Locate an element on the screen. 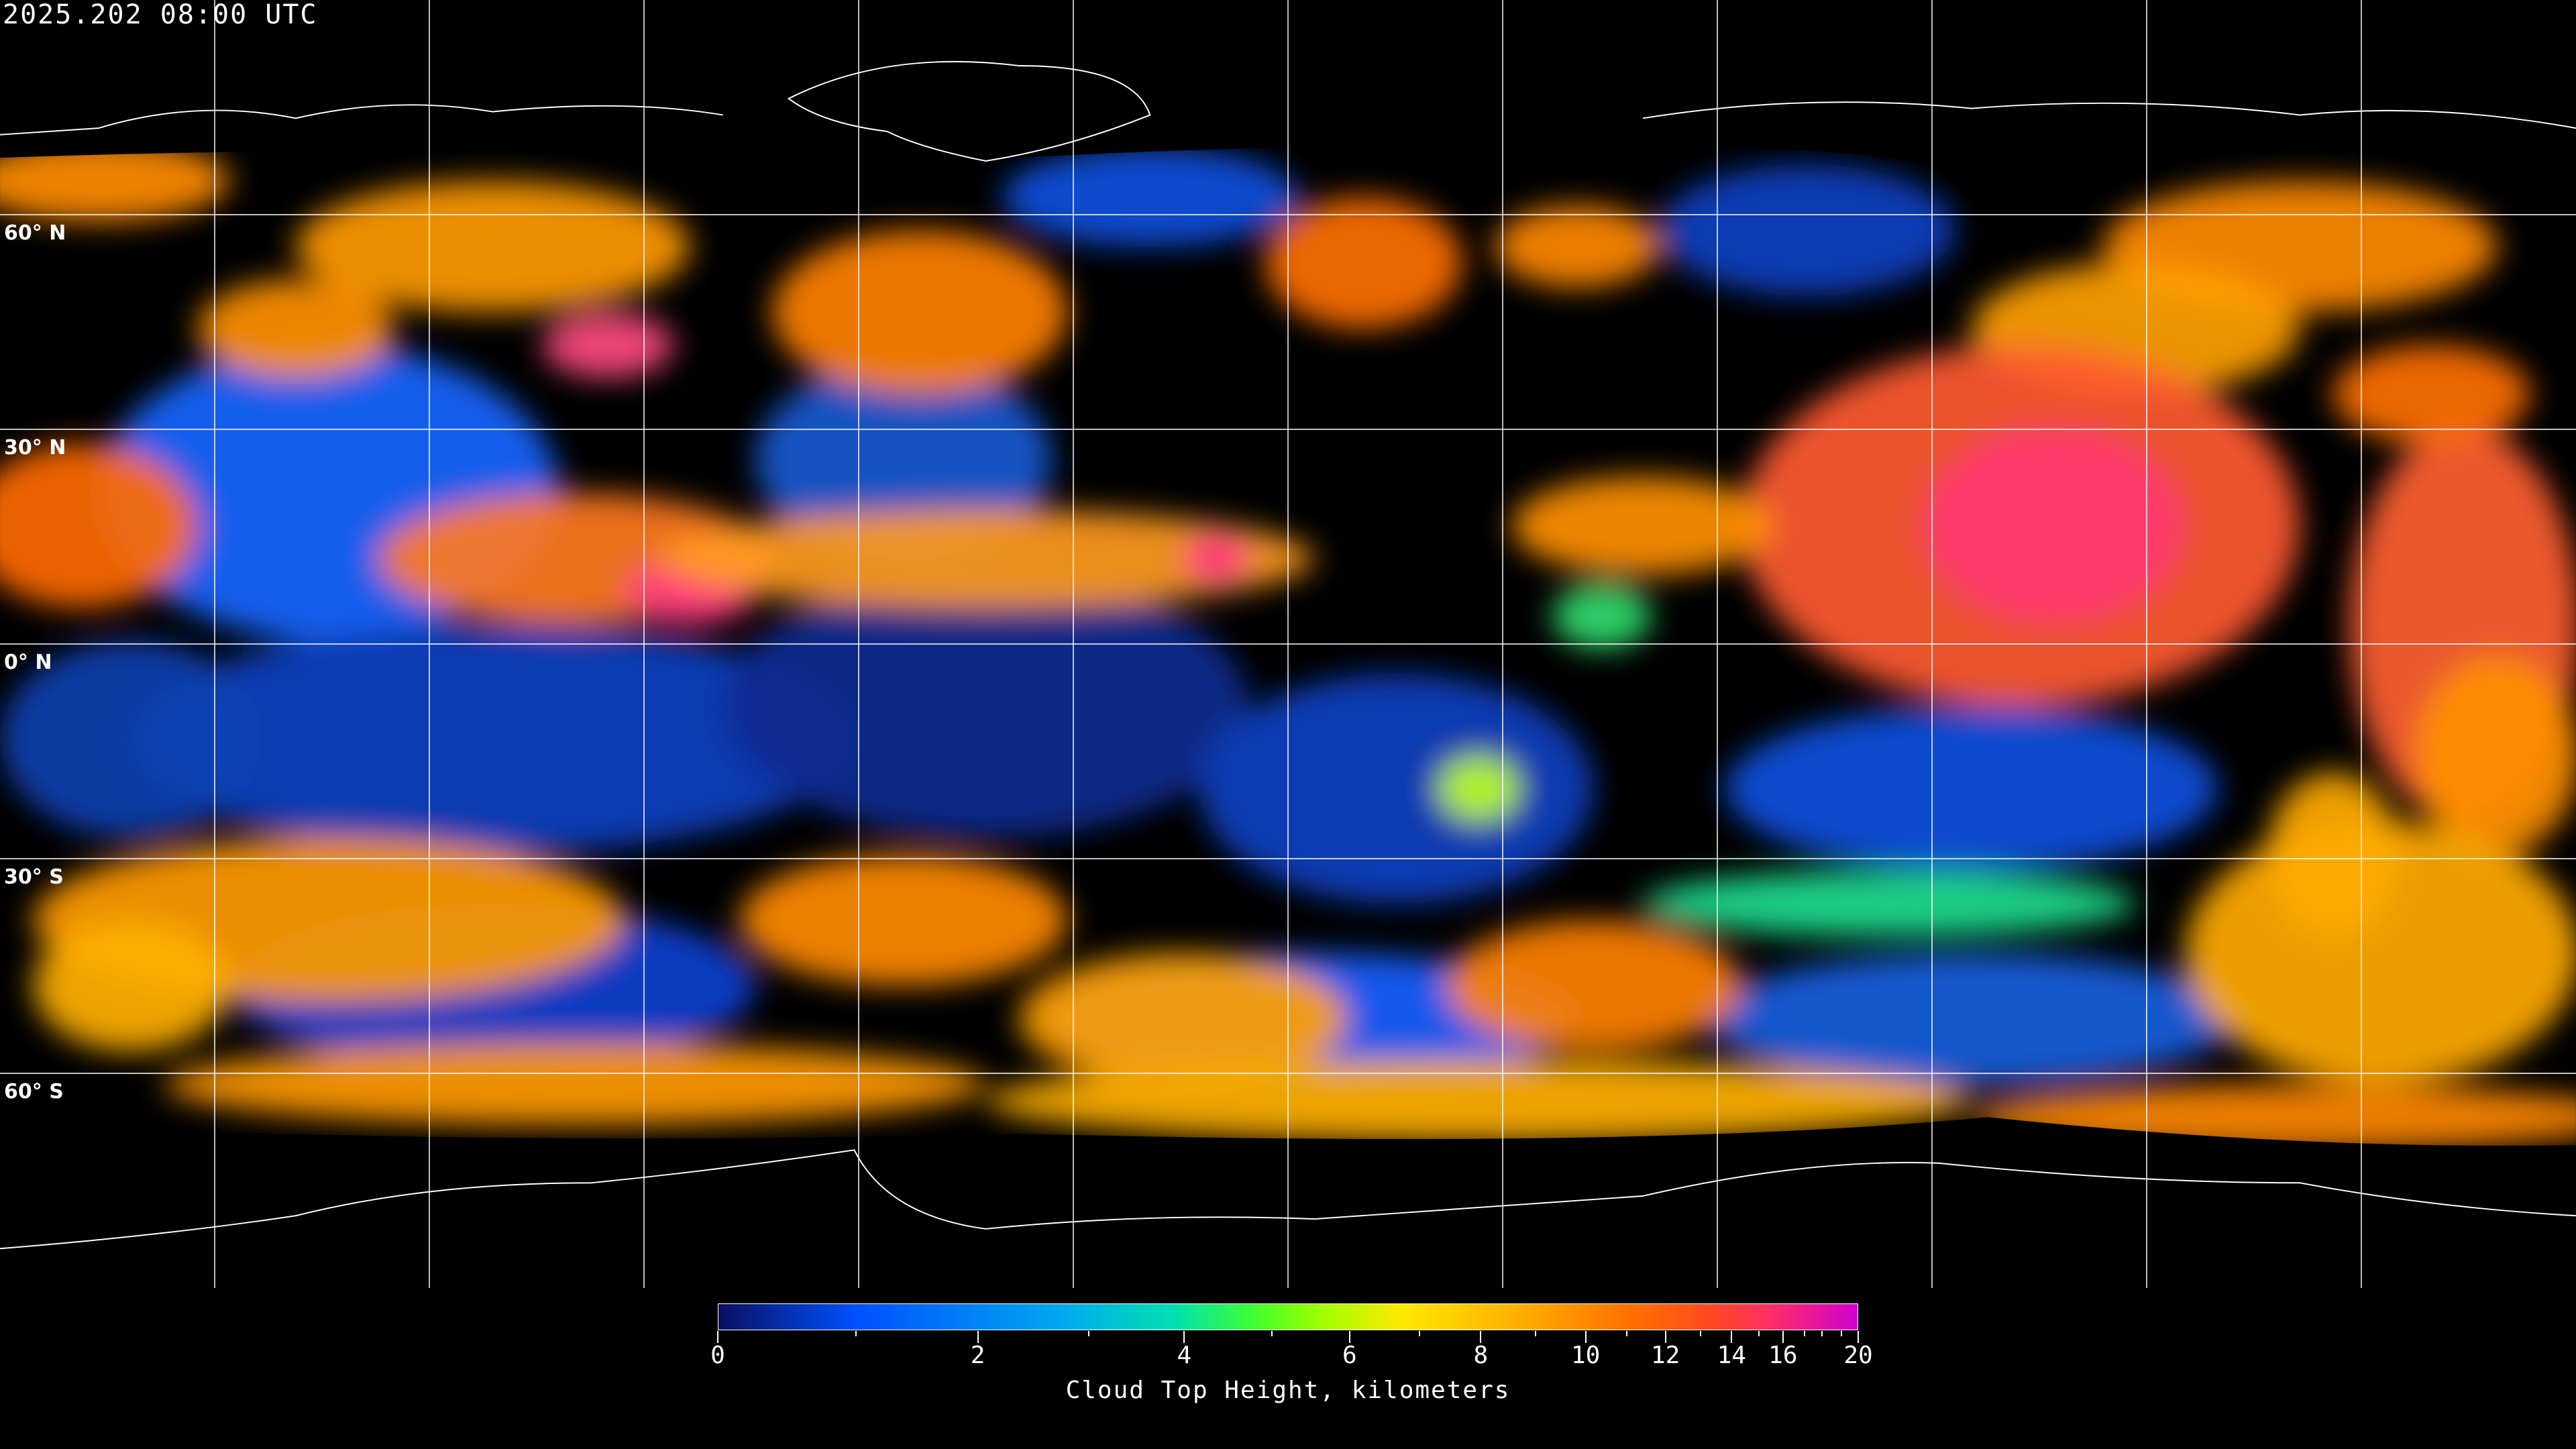 Image resolution: width=2576 pixels, height=1449 pixels. lat-label-60s: 60° S is located at coordinates (34, 1092).